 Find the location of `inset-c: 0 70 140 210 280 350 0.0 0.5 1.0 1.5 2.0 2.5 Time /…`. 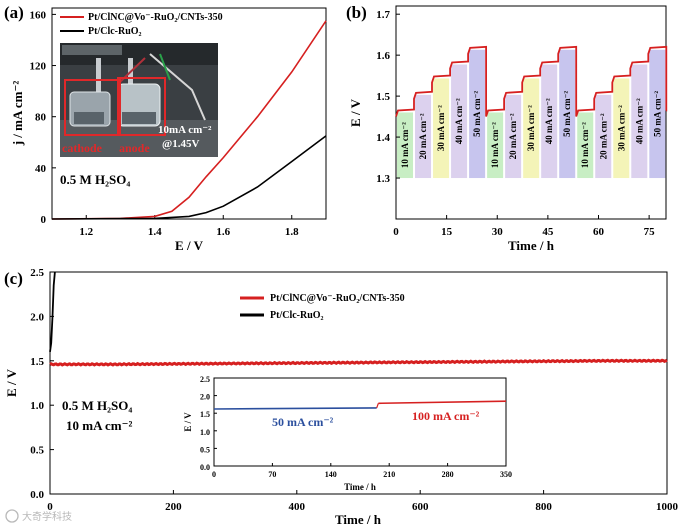

inset-c: 0 70 140 210 280 350 0.0 0.5 1.0 1.5 2.0 2.5 Time /… is located at coordinates (347, 433).